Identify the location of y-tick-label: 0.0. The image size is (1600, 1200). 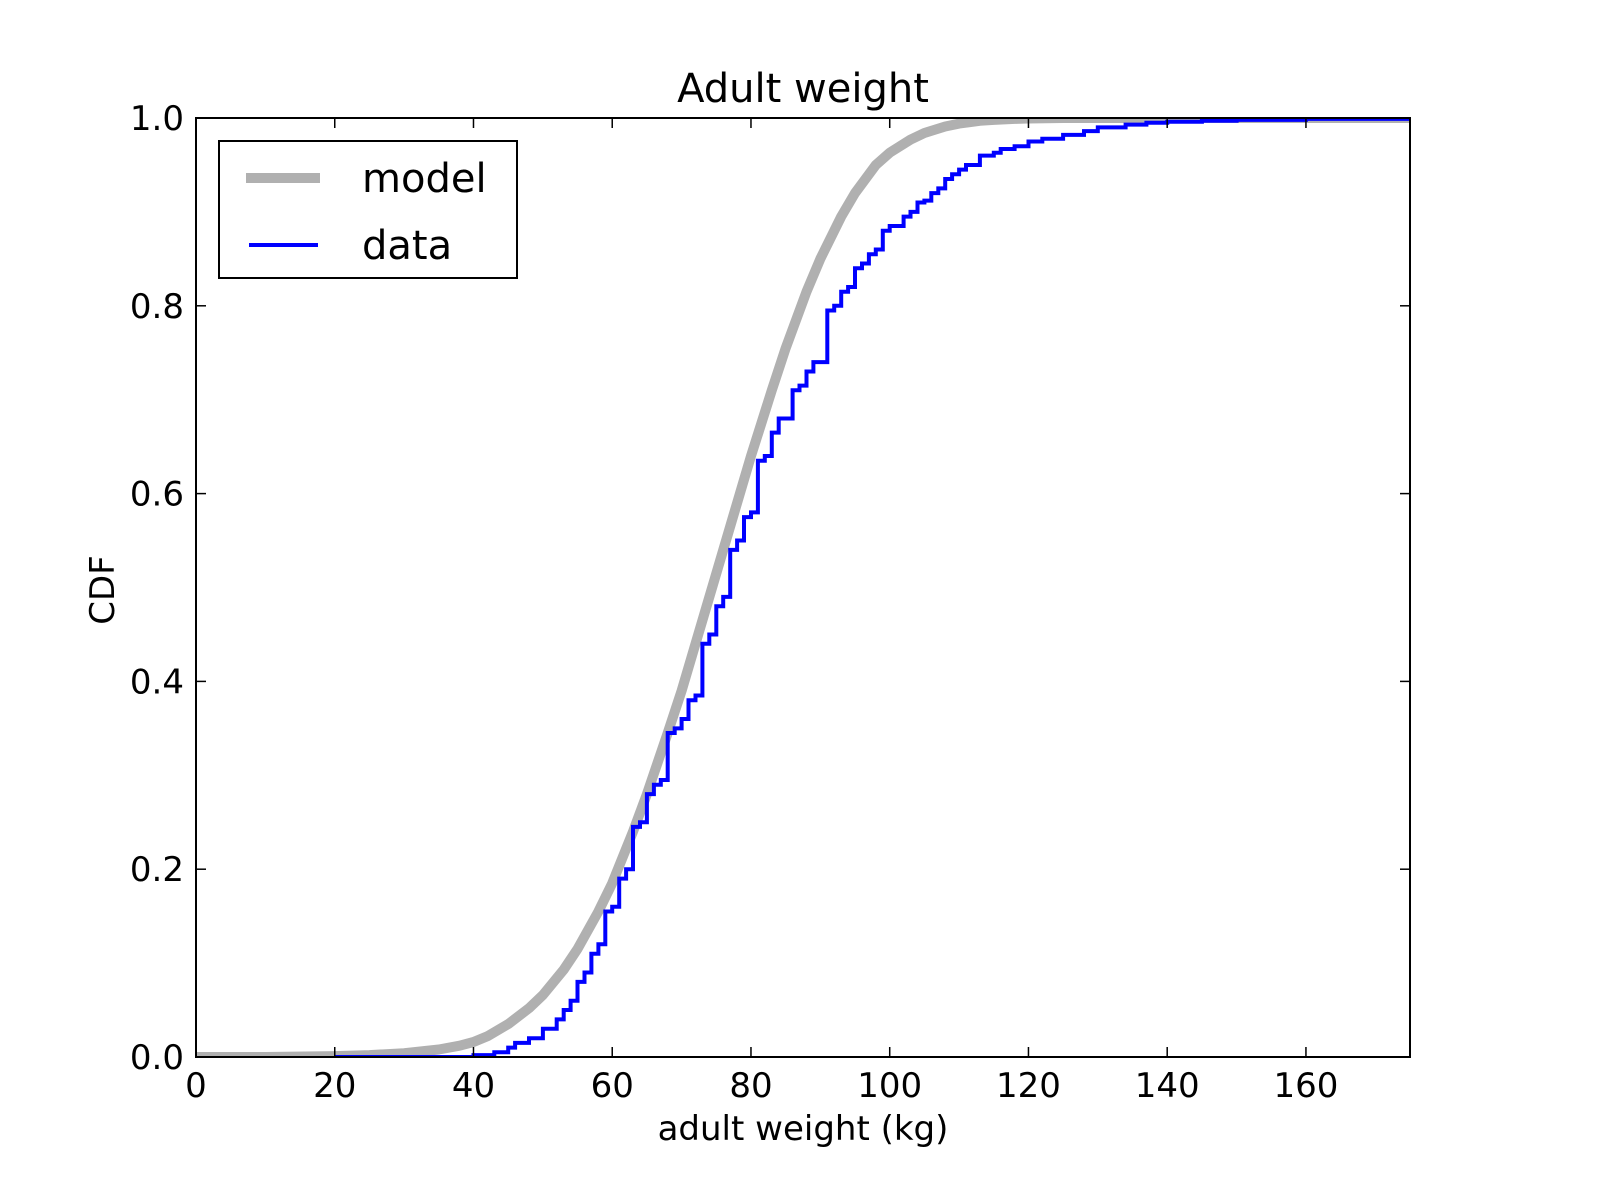
(157, 1058).